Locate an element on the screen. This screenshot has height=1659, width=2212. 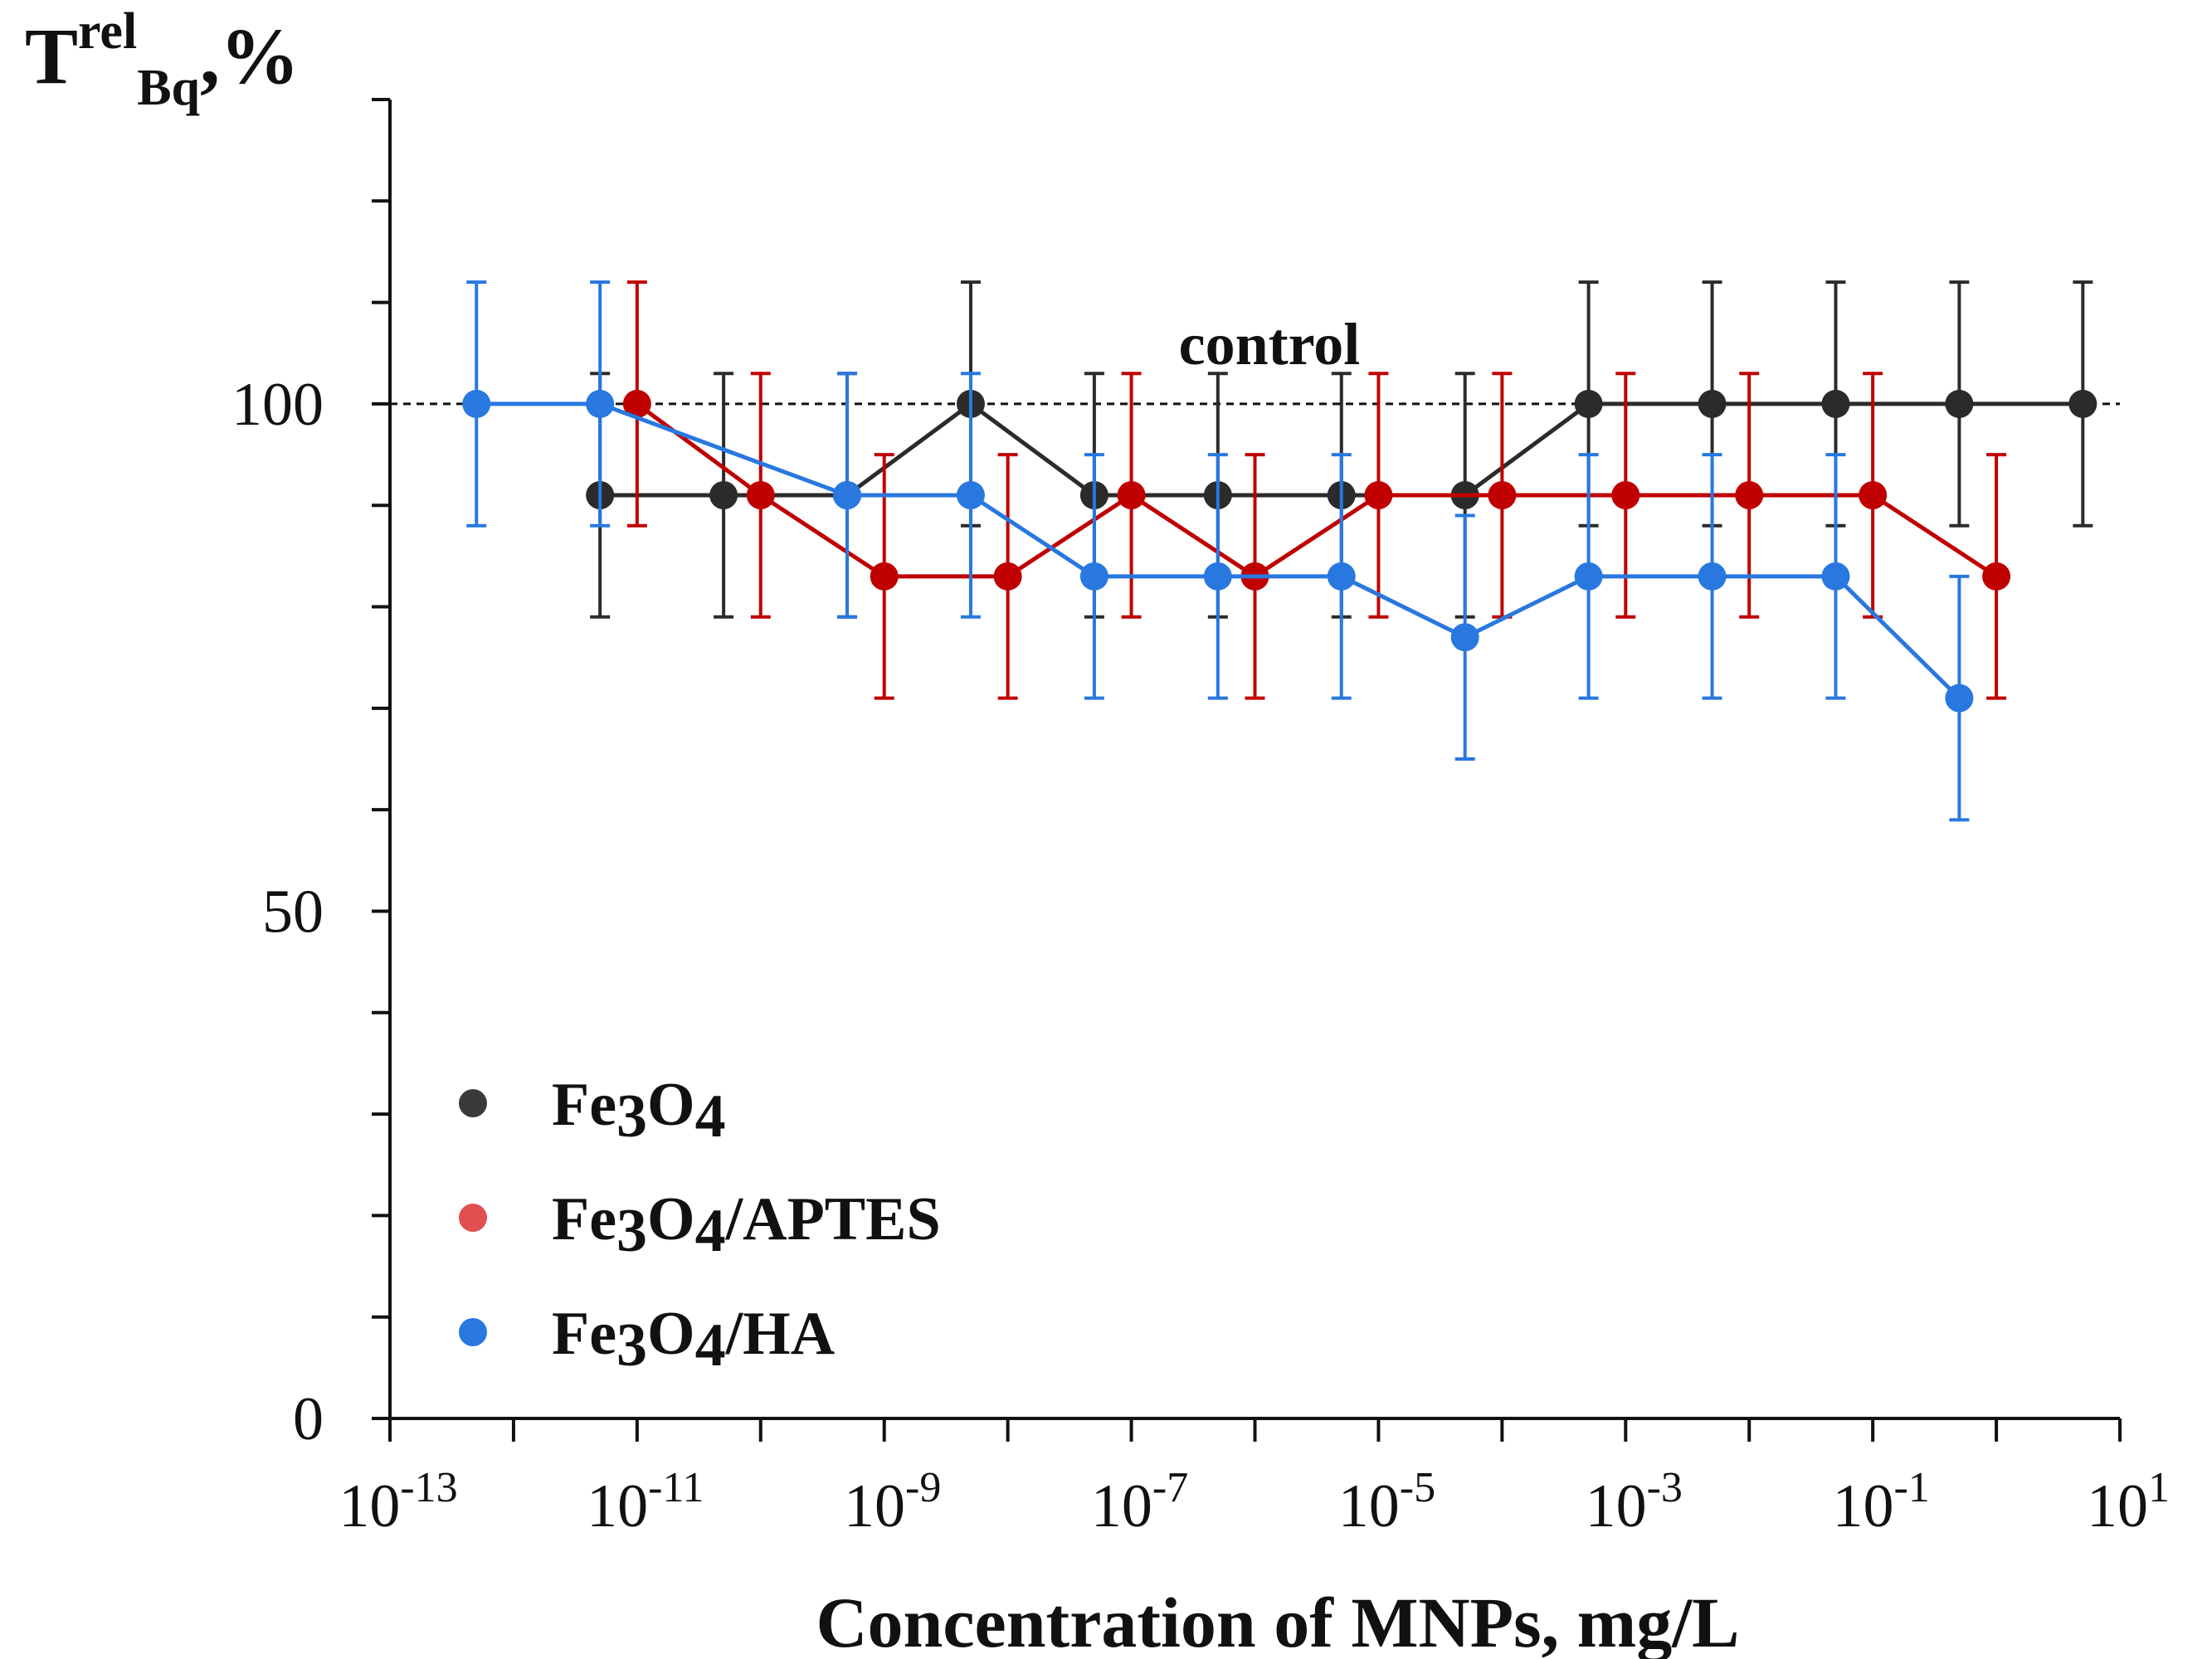
y-tick-label: 50 is located at coordinates (293, 912).